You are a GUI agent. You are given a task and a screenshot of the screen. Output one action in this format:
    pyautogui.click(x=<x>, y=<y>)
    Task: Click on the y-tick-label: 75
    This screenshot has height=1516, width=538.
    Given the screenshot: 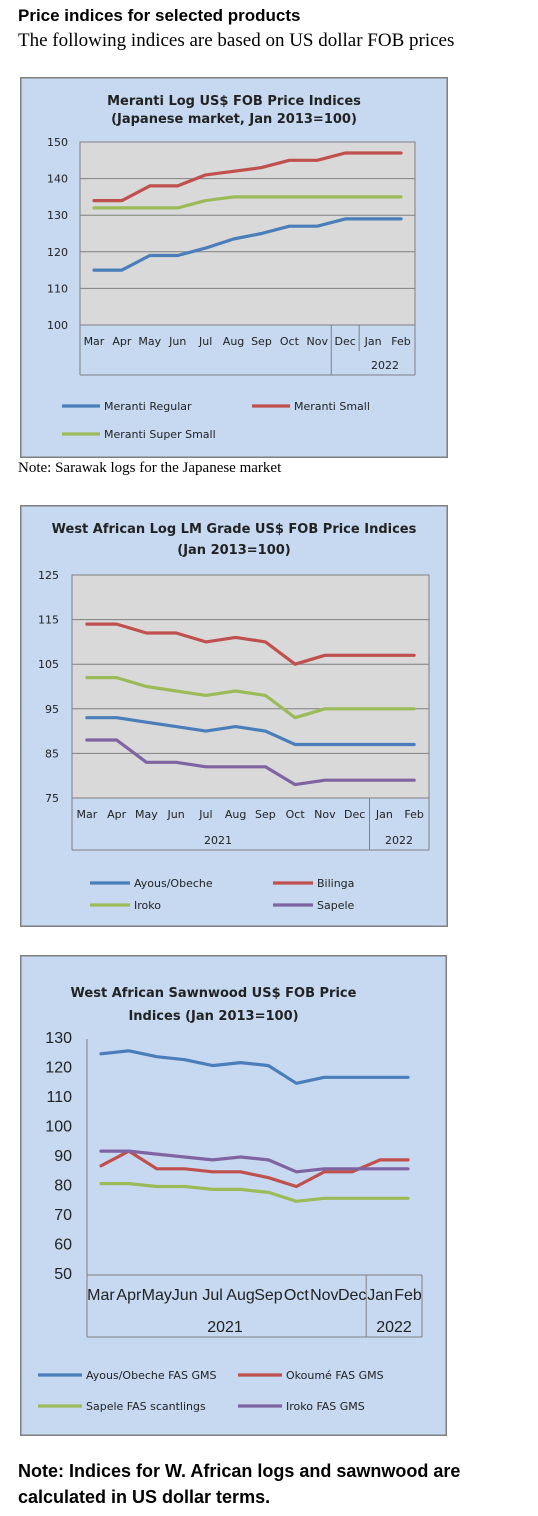 What is the action you would take?
    pyautogui.click(x=52, y=798)
    